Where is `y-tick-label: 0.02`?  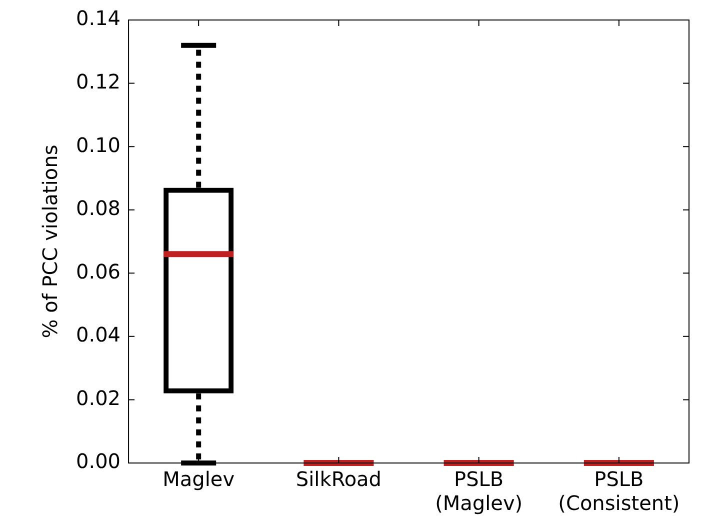 y-tick-label: 0.02 is located at coordinates (98, 398).